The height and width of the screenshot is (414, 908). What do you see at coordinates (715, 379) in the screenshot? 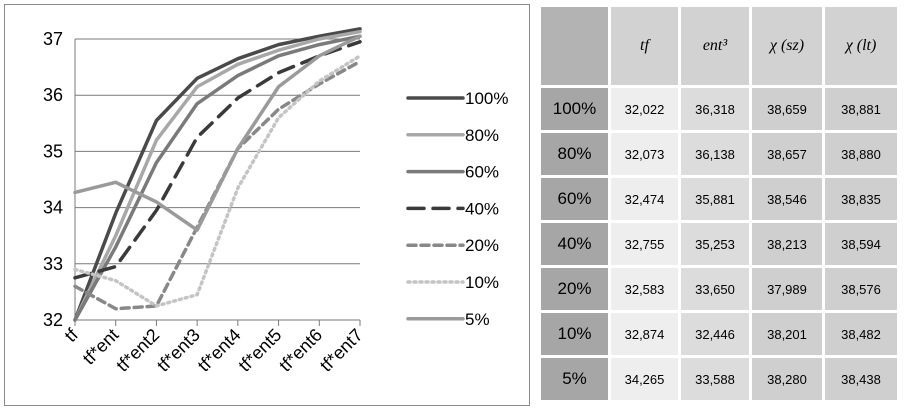
I see `table-cell: 33,588` at bounding box center [715, 379].